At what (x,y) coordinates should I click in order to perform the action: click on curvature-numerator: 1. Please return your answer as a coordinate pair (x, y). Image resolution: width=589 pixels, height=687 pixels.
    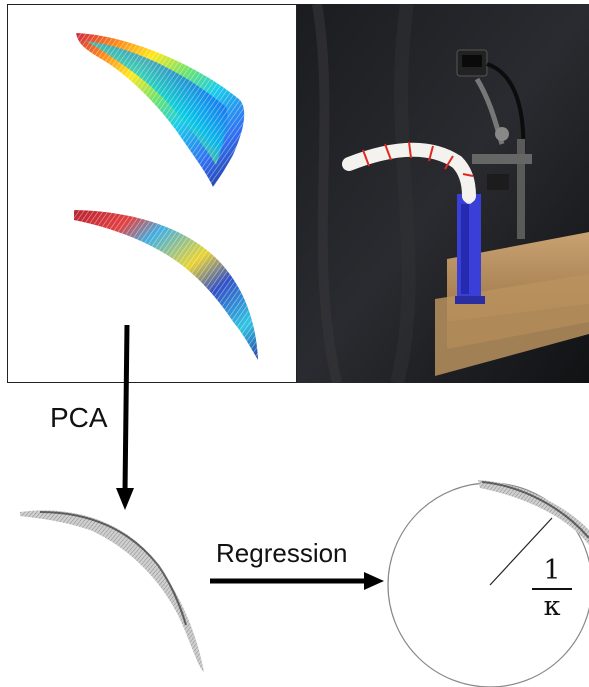
    Looking at the image, I should click on (552, 570).